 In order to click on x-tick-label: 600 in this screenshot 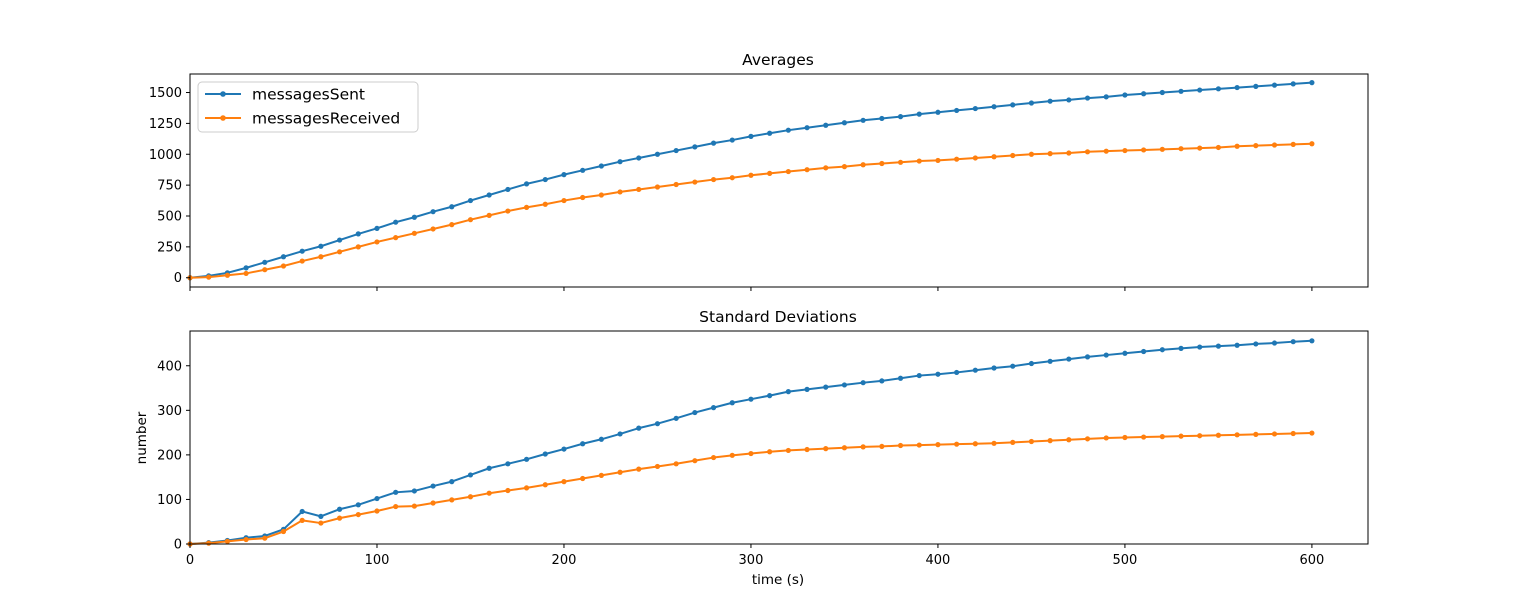, I will do `click(1311, 560)`.